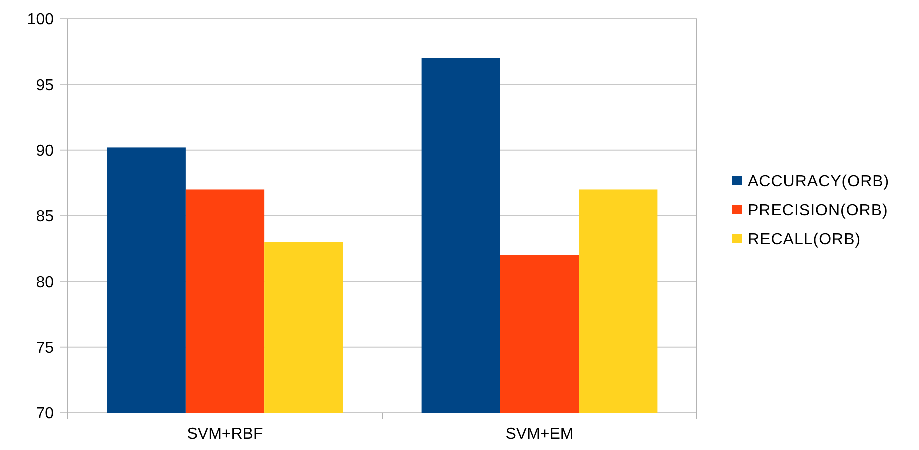  I want to click on y-tick-label: 90, so click(45, 151).